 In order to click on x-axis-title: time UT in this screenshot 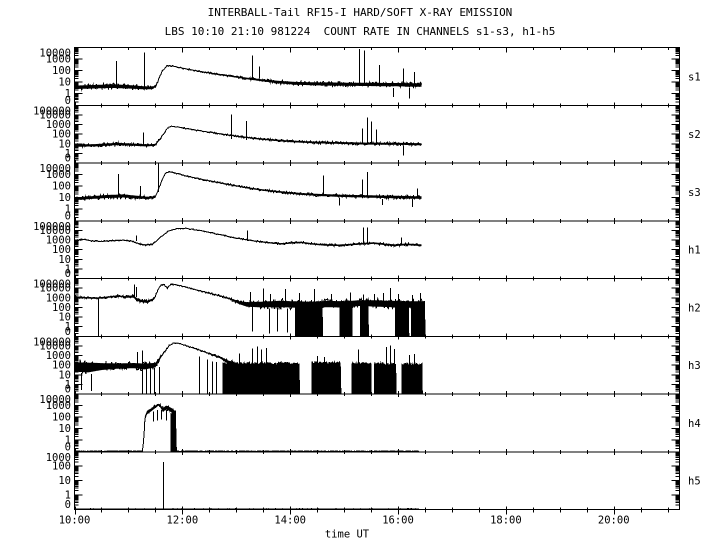, I will do `click(347, 535)`.